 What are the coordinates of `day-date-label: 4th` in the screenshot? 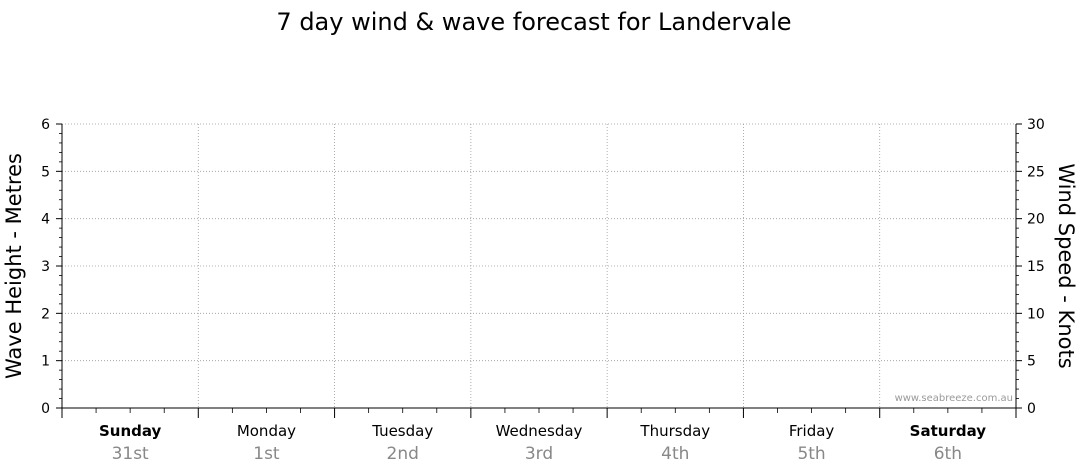 It's located at (675, 454).